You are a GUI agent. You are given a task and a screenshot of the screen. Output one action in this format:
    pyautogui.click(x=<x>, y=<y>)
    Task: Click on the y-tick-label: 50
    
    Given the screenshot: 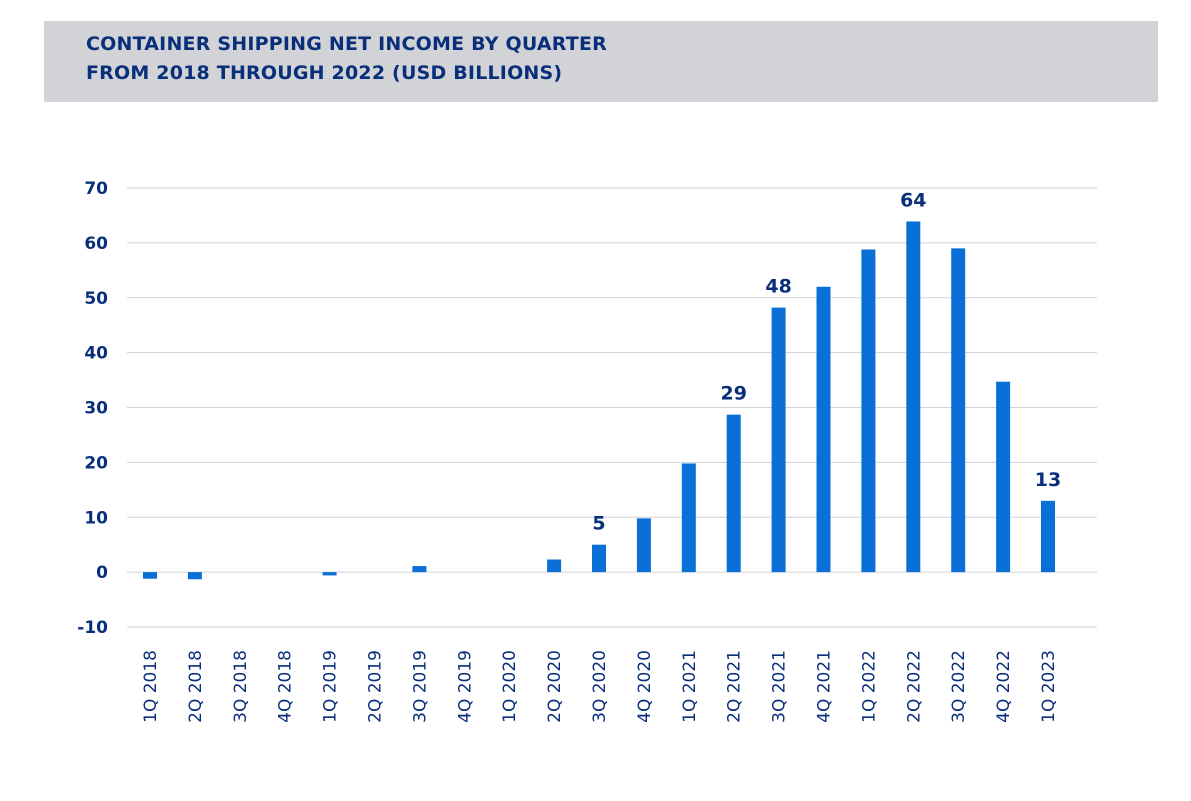 What is the action you would take?
    pyautogui.click(x=96, y=299)
    